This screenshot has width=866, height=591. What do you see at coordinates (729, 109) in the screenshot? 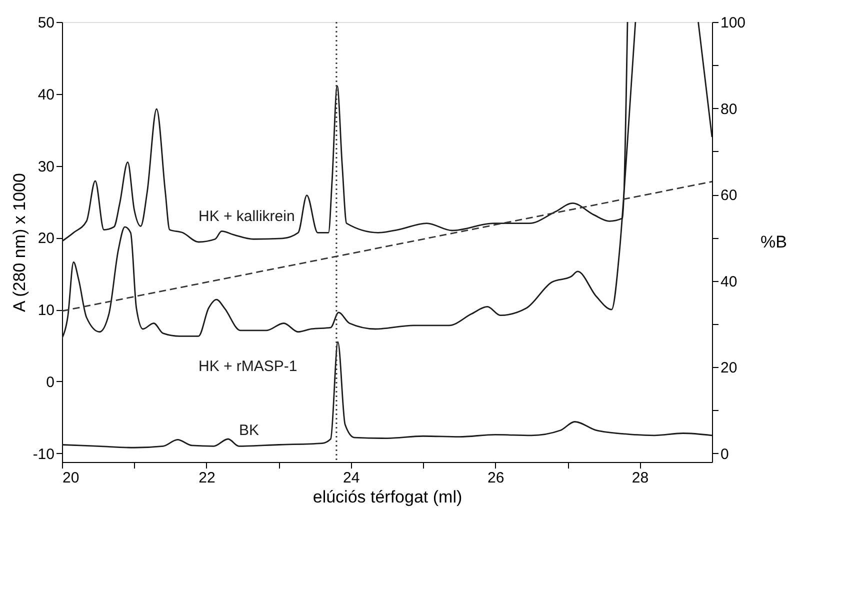
I see `y2-tick-label: 80` at bounding box center [729, 109].